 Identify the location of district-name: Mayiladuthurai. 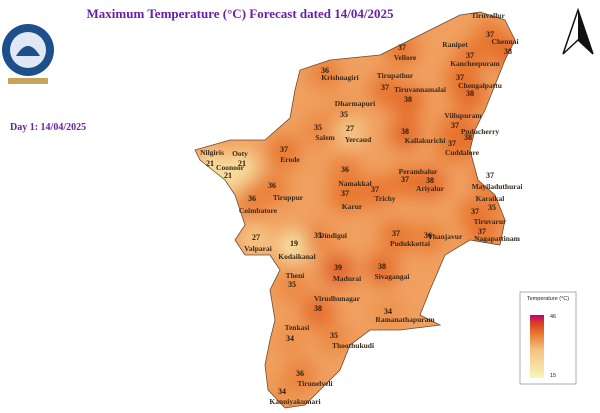
(497, 186).